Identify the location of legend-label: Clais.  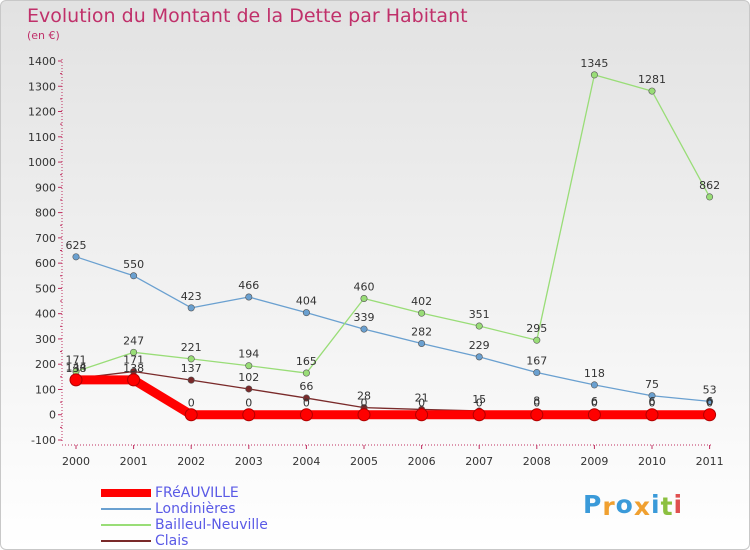
(172, 541).